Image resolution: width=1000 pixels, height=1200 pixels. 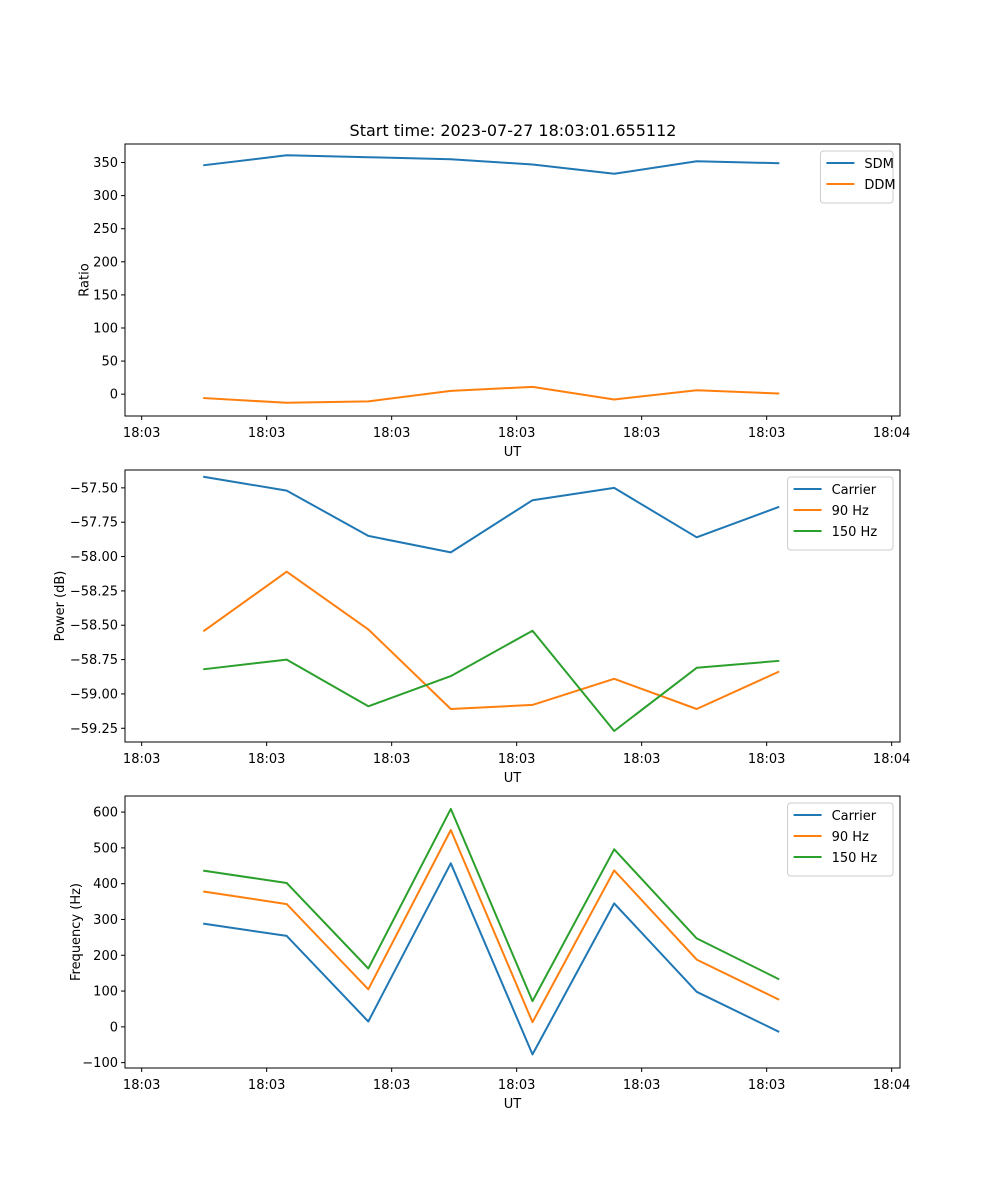 I want to click on y-tick-label: −59.25, so click(x=94, y=729).